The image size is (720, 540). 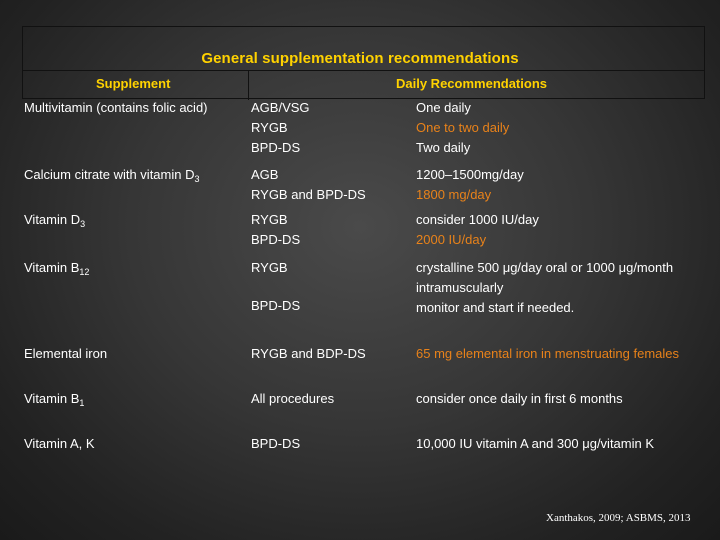 What do you see at coordinates (57, 268) in the screenshot?
I see `cell-supplement-vitamin-b12: Vitamin B12` at bounding box center [57, 268].